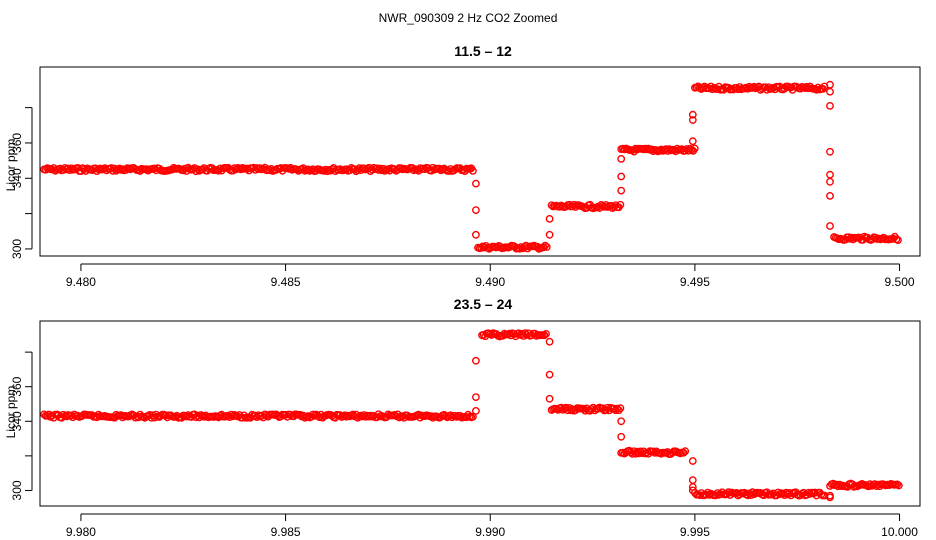 The height and width of the screenshot is (540, 936). I want to click on x-tick-label: 9.490, so click(490, 282).